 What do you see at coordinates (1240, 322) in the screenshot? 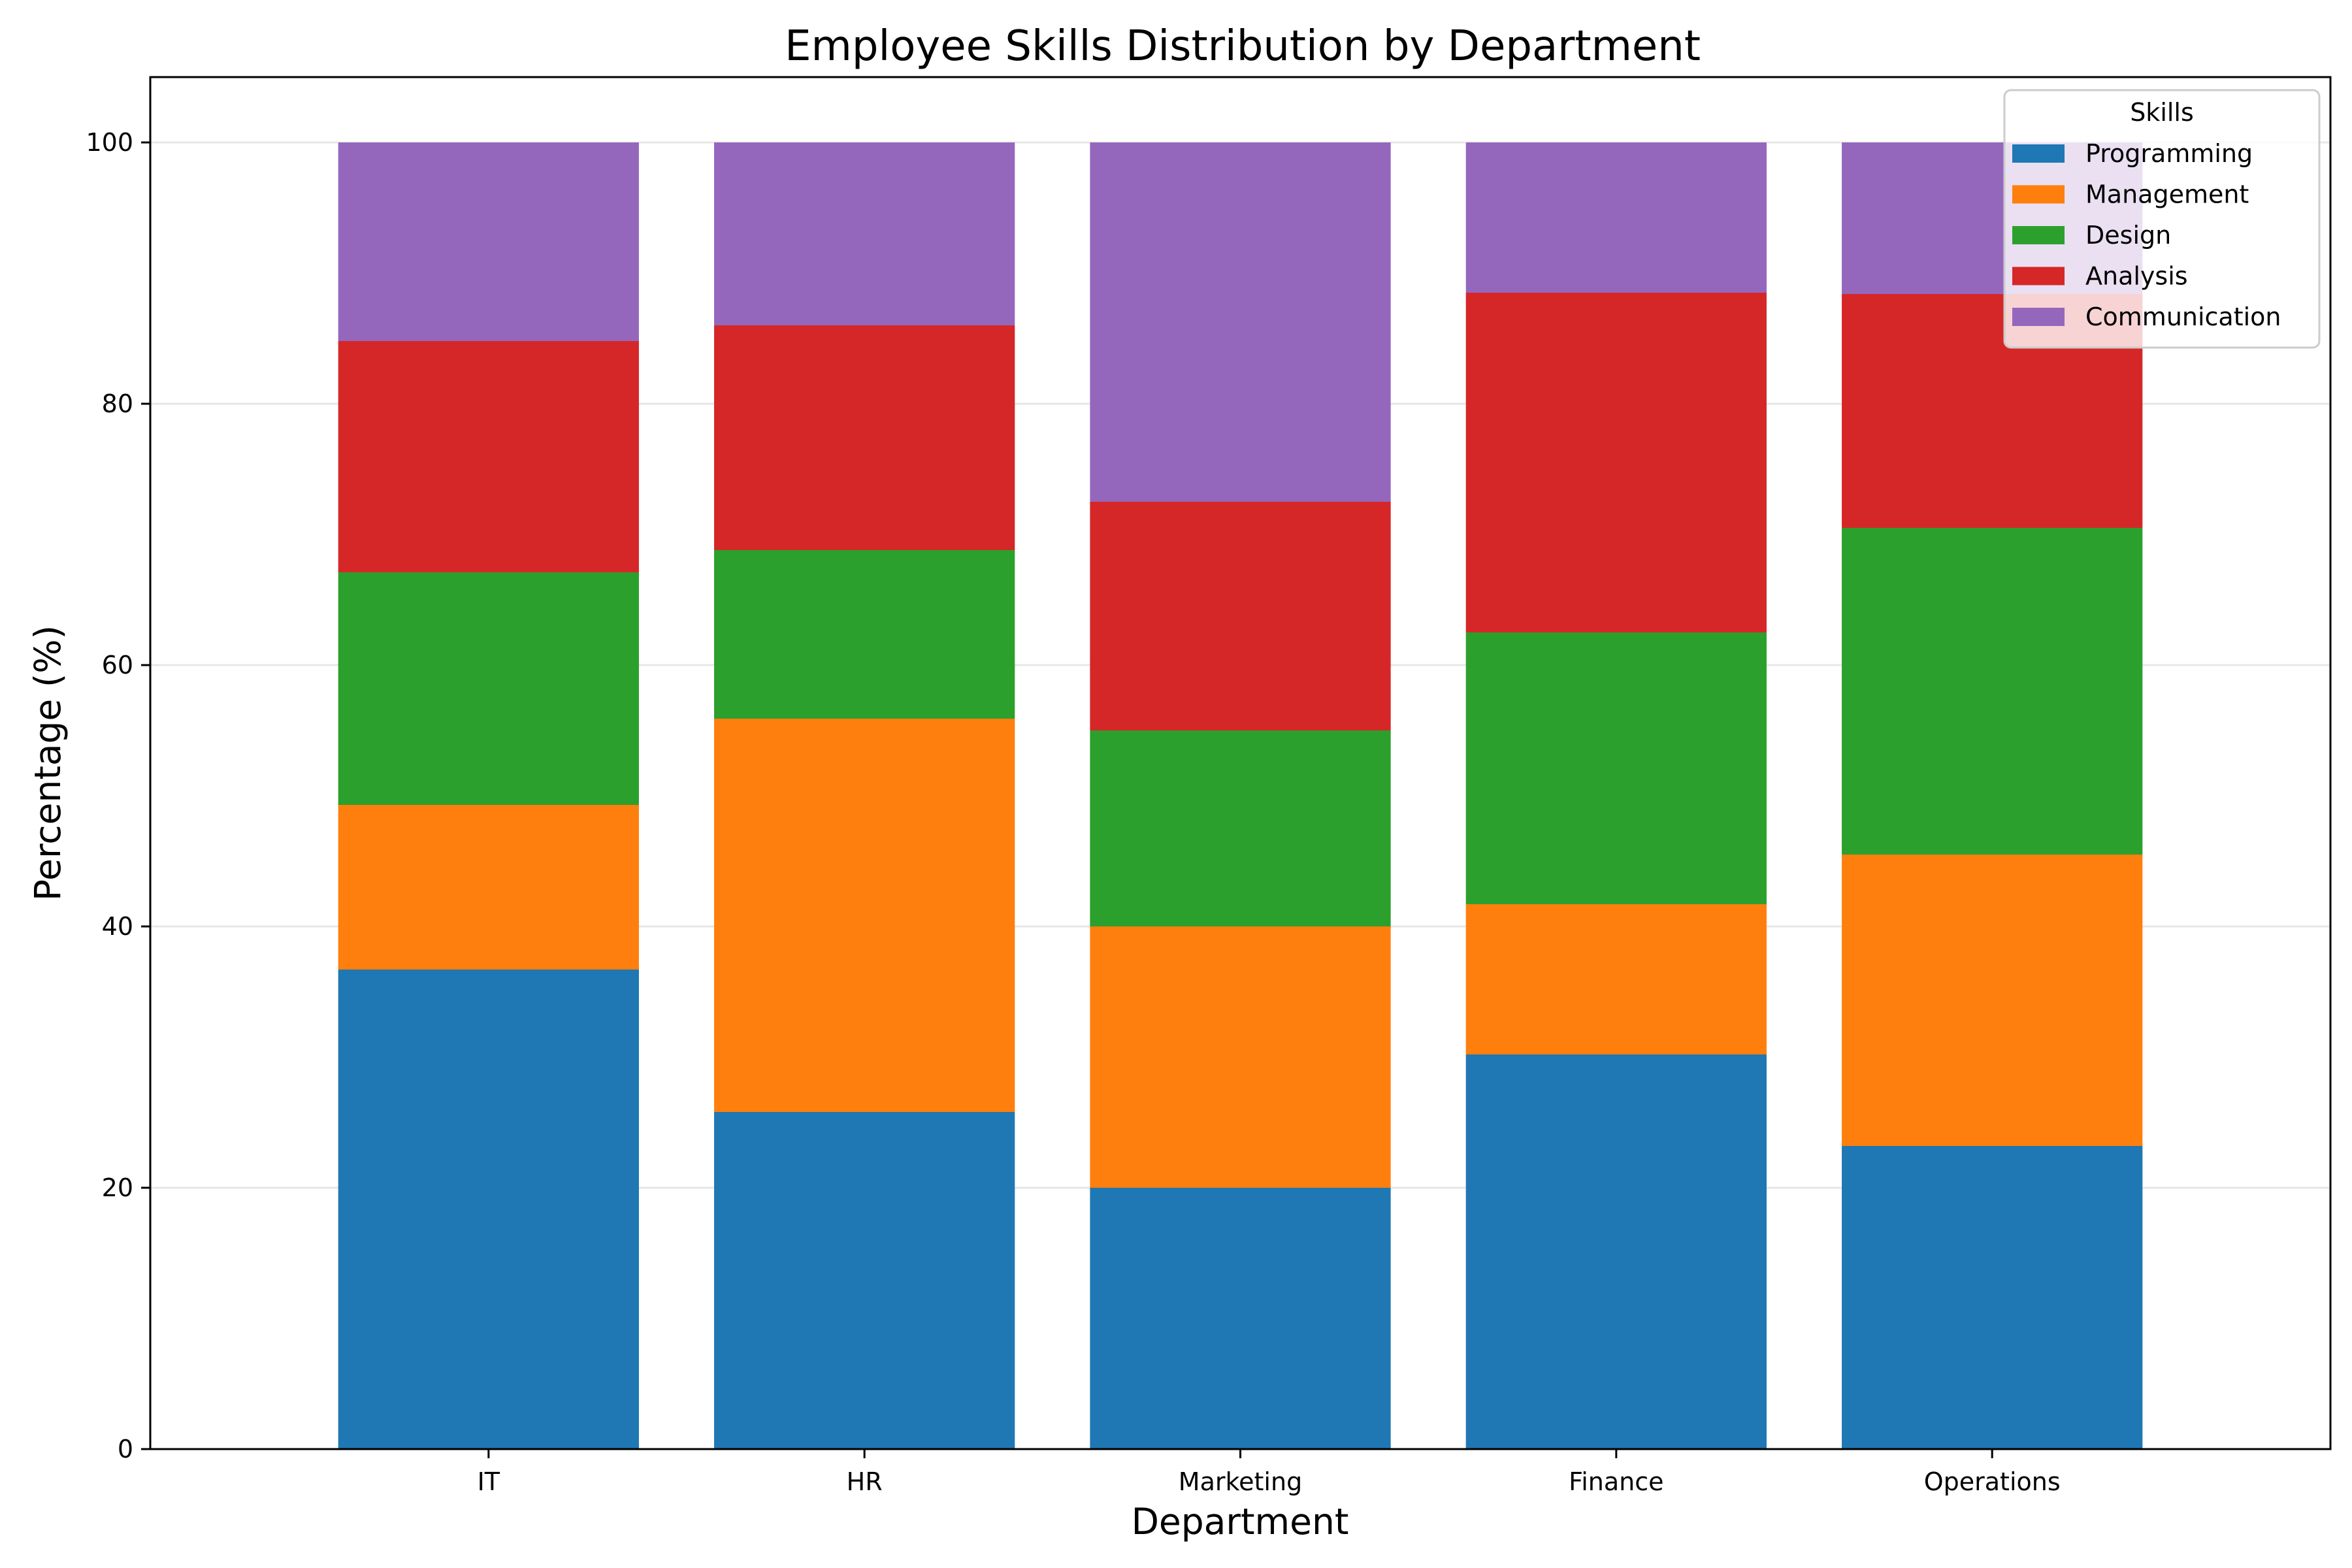
I see `bar-marketing-communication` at bounding box center [1240, 322].